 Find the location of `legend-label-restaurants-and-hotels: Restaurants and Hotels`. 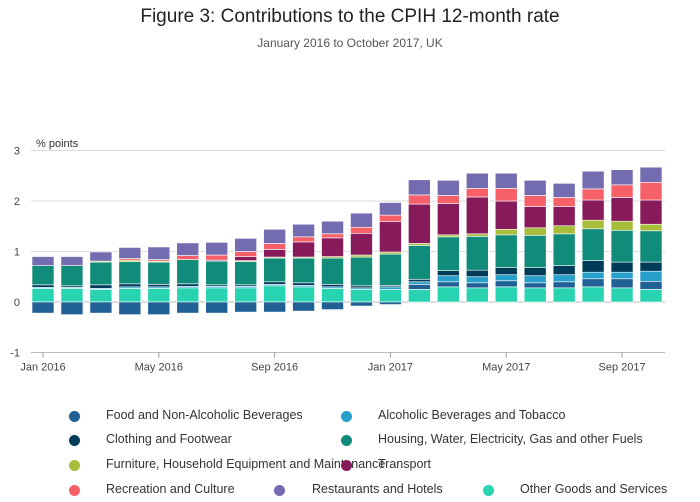

legend-label-restaurants-and-hotels: Restaurants and Hotels is located at coordinates (377, 489).